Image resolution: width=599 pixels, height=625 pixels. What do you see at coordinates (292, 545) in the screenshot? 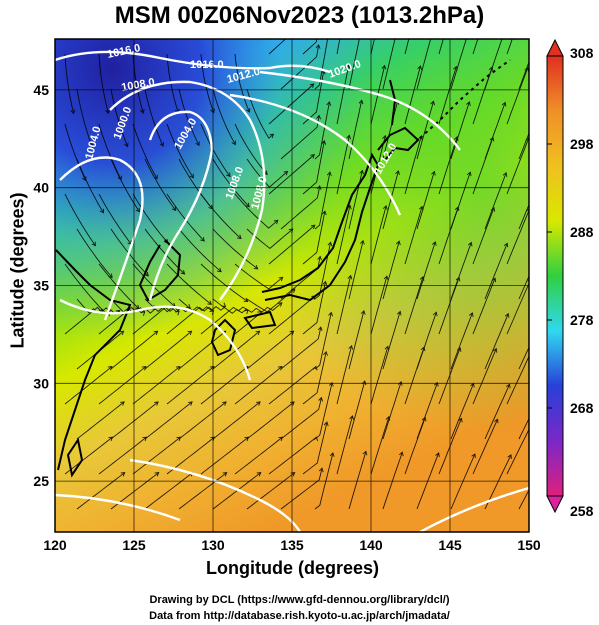
I see `x-tick-label: 135` at bounding box center [292, 545].